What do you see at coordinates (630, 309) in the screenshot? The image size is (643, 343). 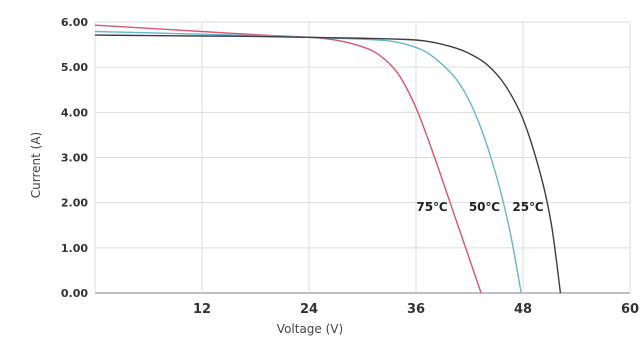 I see `x-tick-label: 60` at bounding box center [630, 309].